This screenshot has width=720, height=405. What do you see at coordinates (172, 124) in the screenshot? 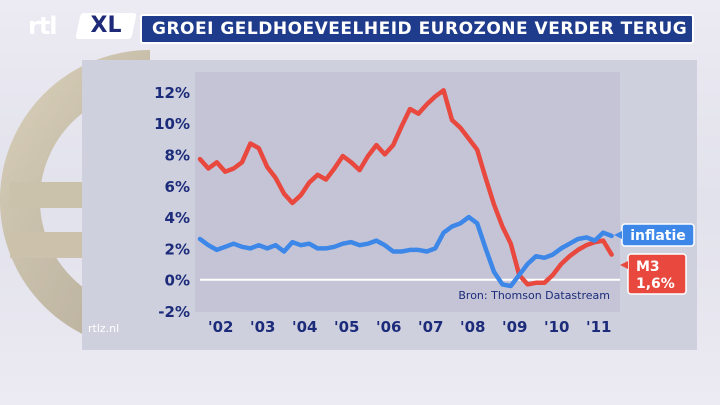
I see `y-tick-label: 10%` at bounding box center [172, 124].